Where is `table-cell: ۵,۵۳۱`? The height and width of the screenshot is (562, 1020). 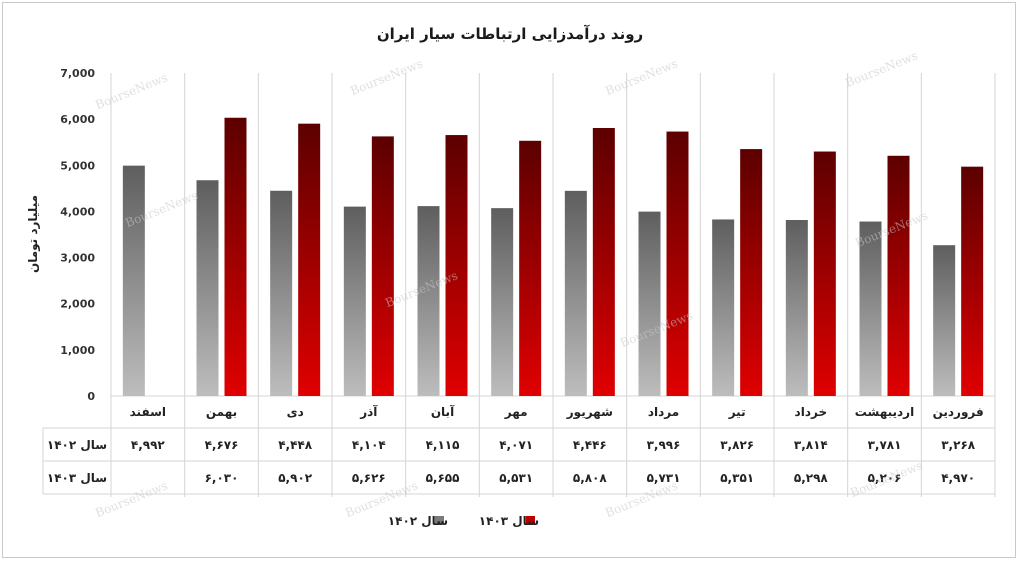
table-cell: ۵,۵۳۱ is located at coordinates (516, 478).